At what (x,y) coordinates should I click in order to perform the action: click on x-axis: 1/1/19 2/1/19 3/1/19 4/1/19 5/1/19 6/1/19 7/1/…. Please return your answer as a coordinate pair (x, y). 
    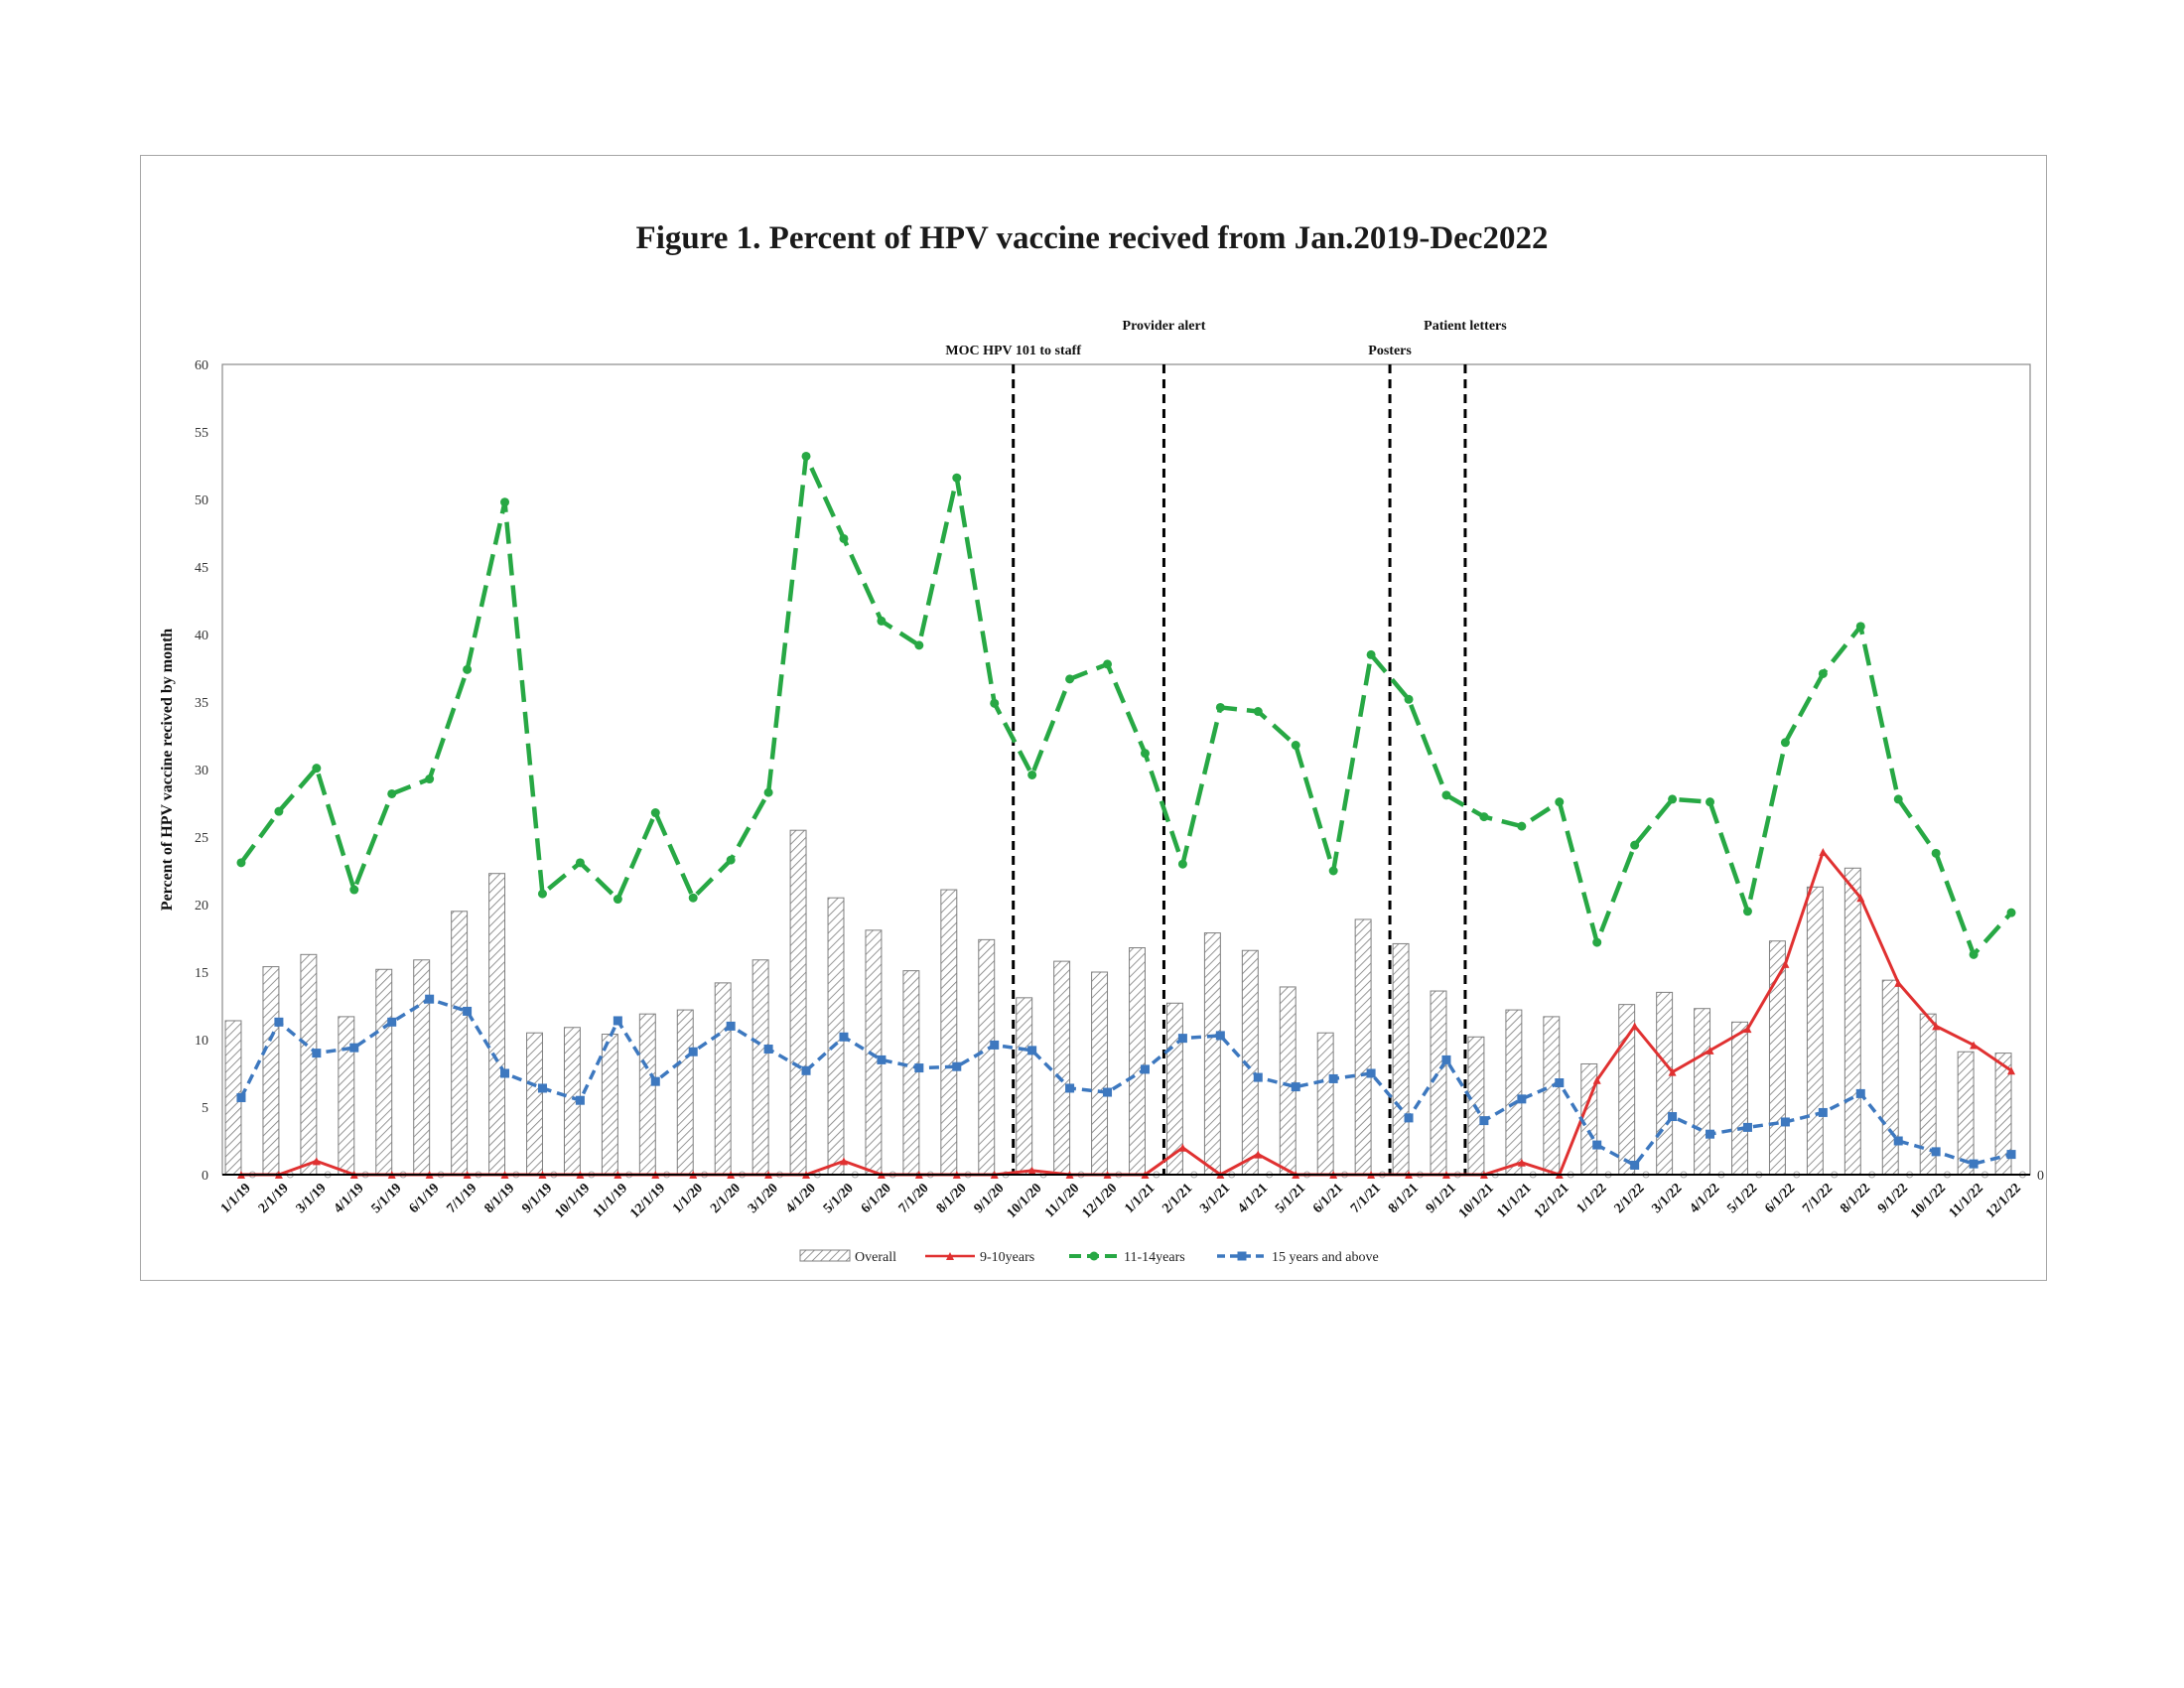
    Looking at the image, I should click on (1124, 1197).